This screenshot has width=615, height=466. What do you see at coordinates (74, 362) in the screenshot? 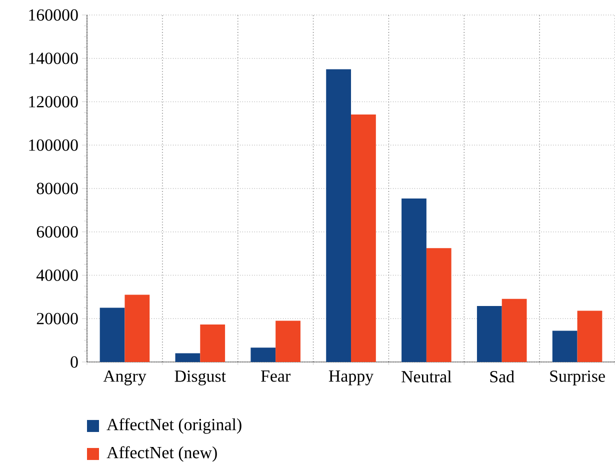
I see `y-tick-label: 0` at bounding box center [74, 362].